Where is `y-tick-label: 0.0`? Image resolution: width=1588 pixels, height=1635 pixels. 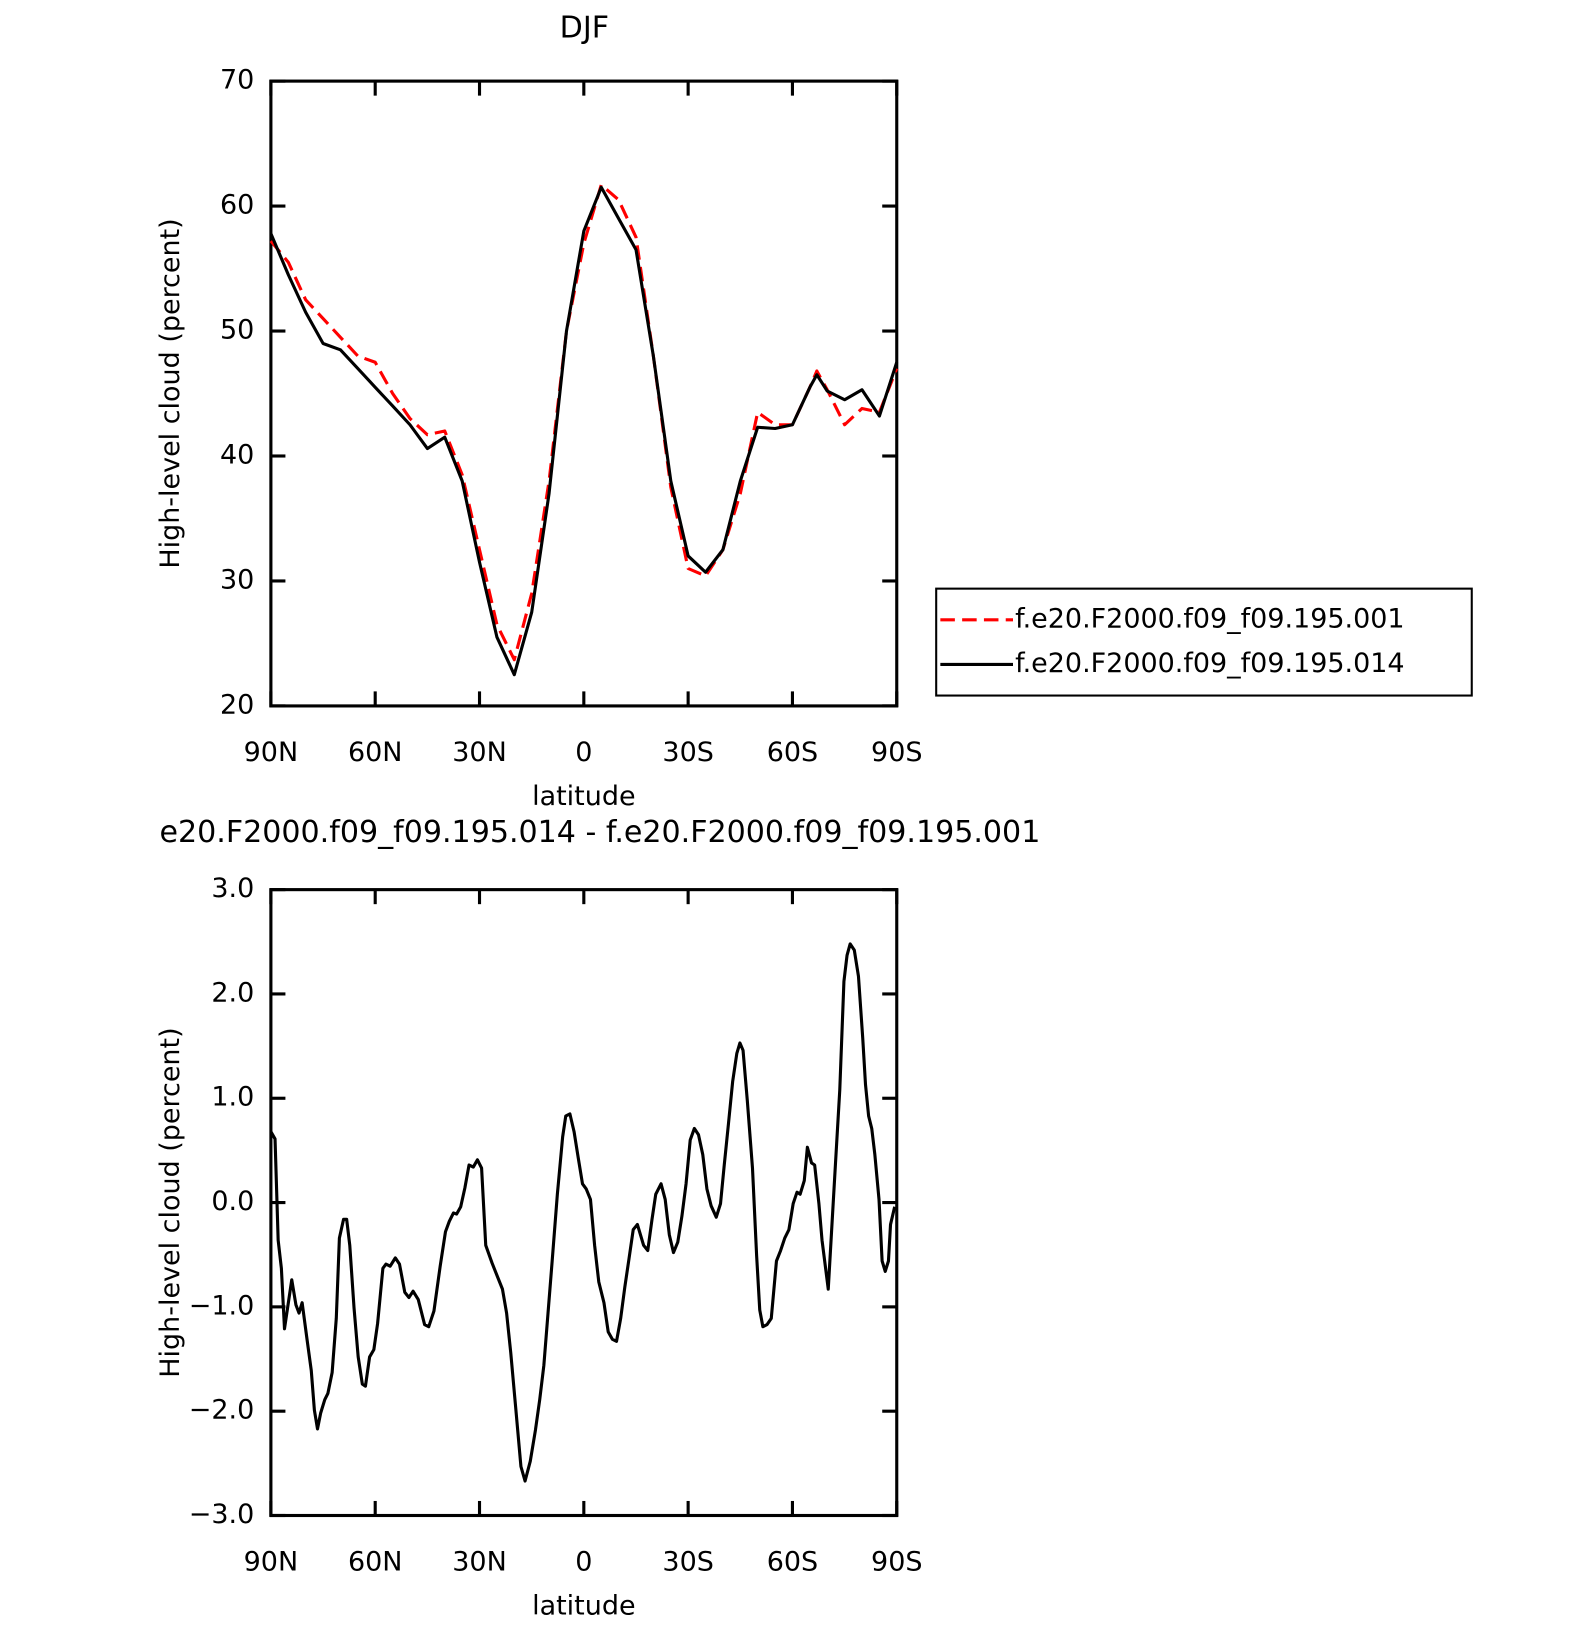
y-tick-label: 0.0 is located at coordinates (232, 1201).